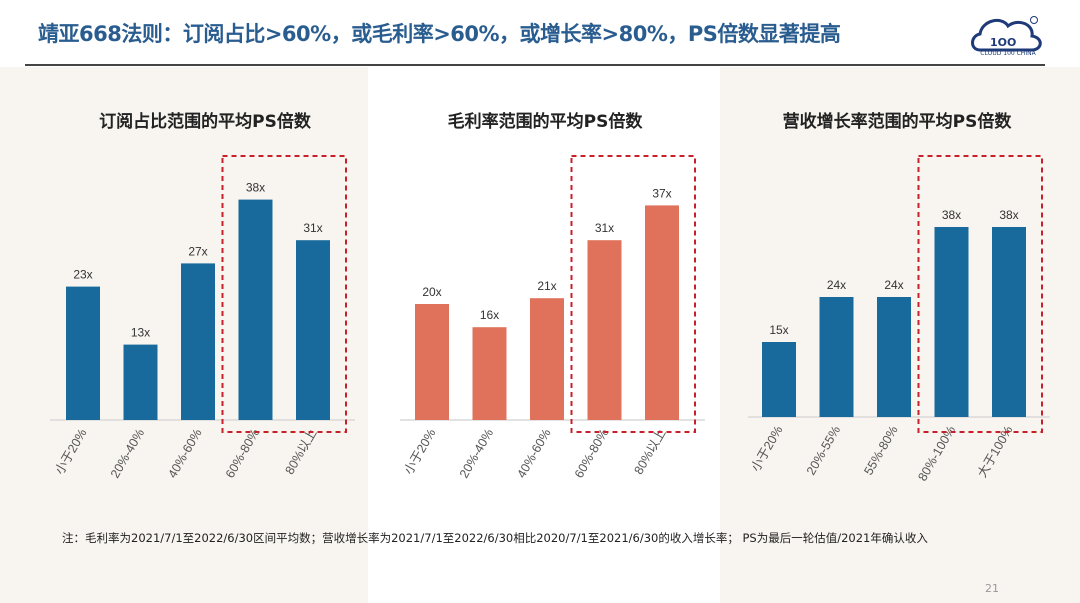 The height and width of the screenshot is (603, 1080). I want to click on page-number: 21, so click(992, 588).